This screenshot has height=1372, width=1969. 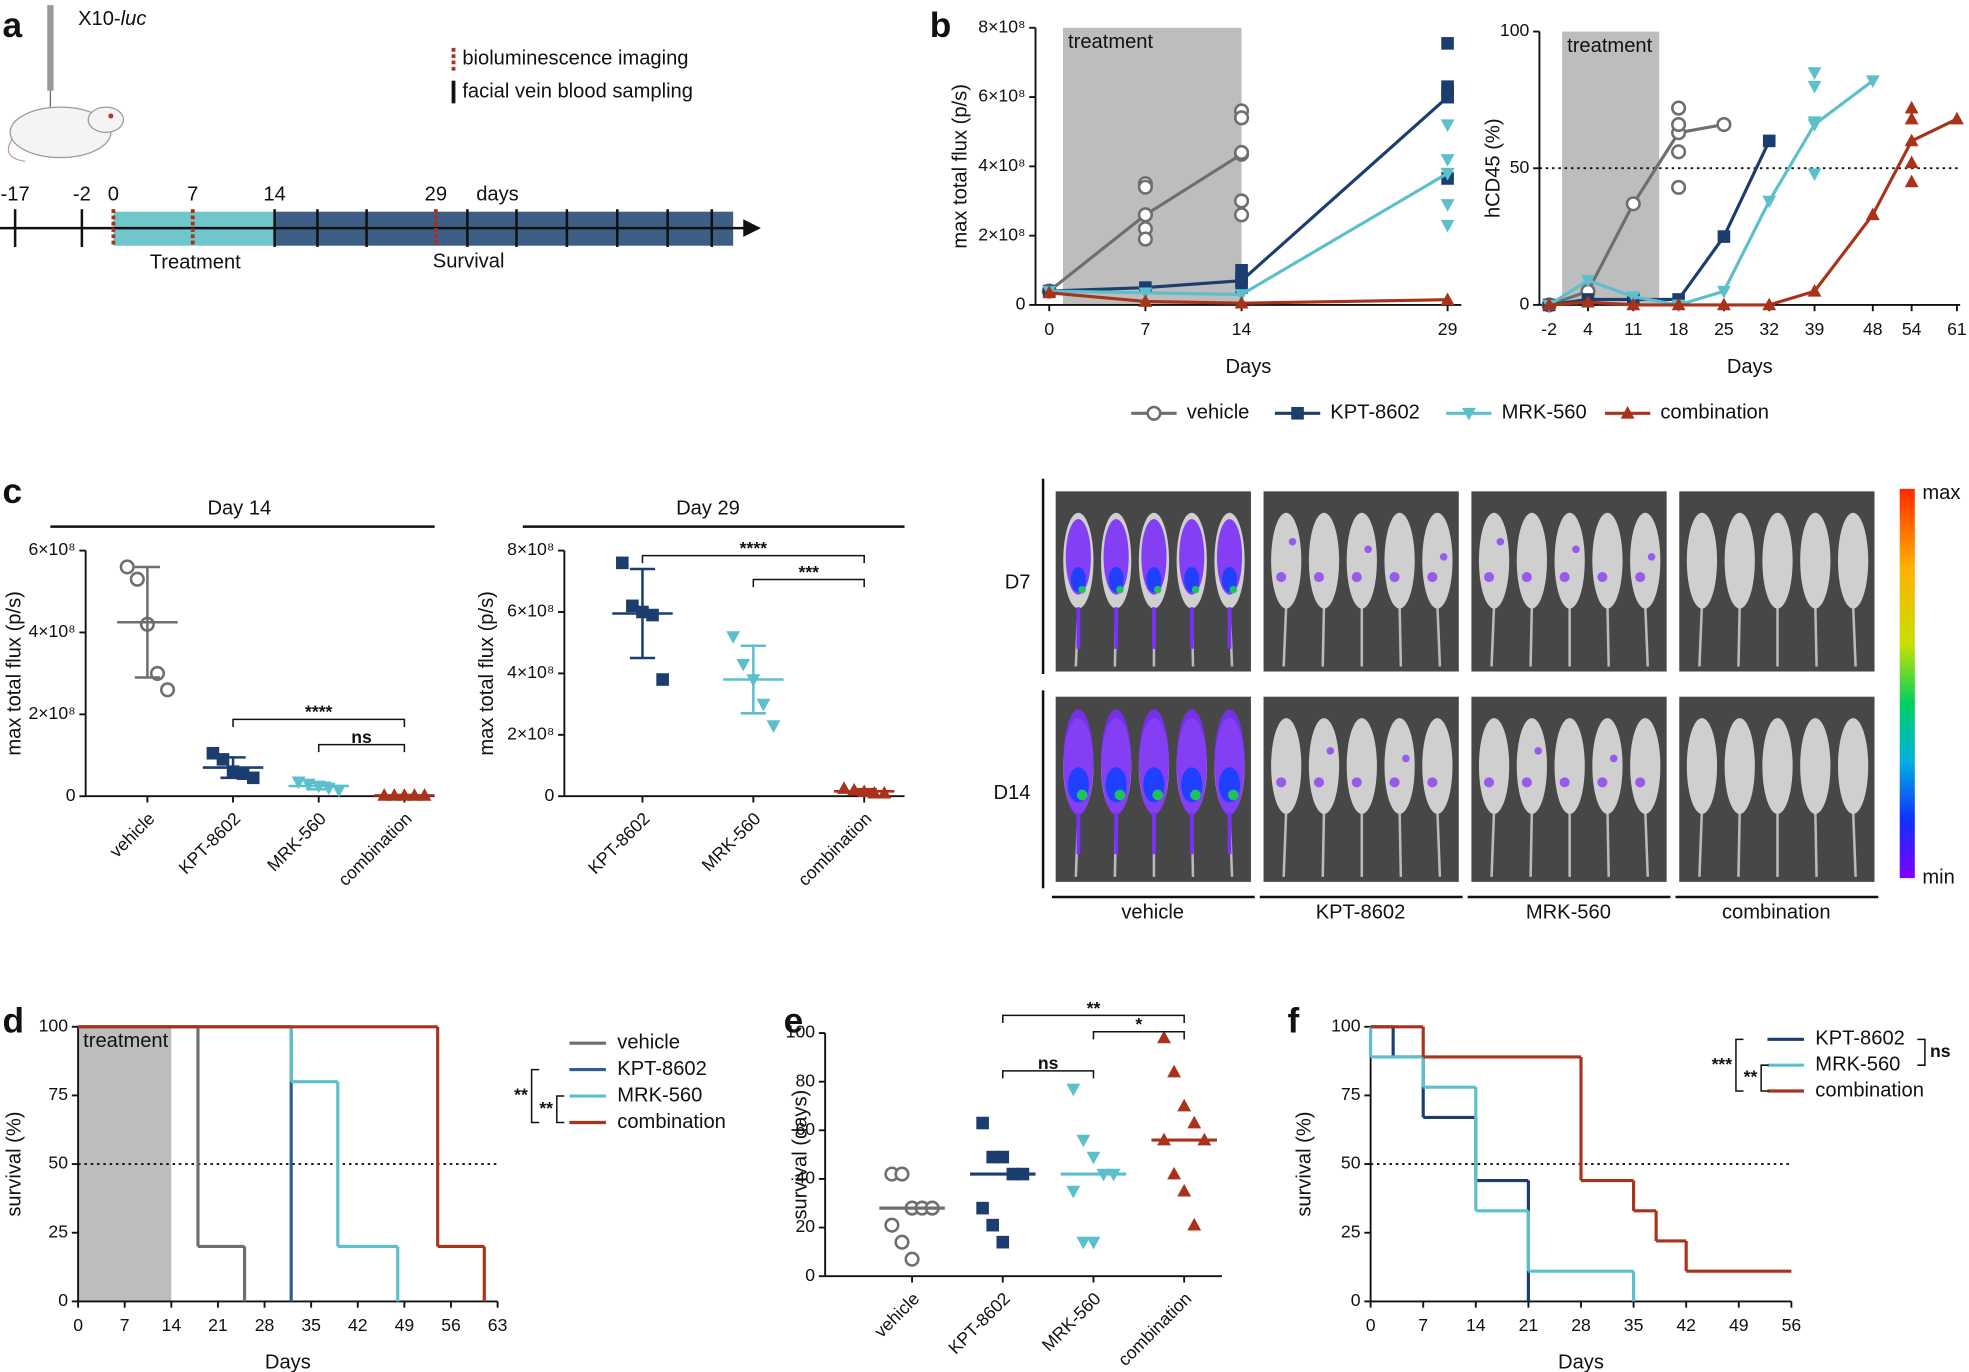 I want to click on panel-label: b, so click(x=941, y=25).